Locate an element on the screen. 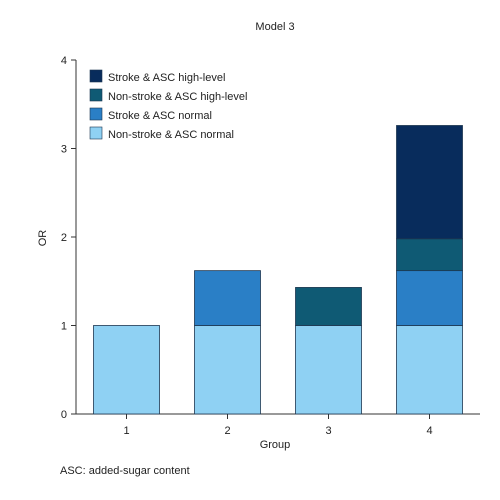 The height and width of the screenshot is (500, 500). legend-label: Non-stroke & ASC normal is located at coordinates (171, 135).